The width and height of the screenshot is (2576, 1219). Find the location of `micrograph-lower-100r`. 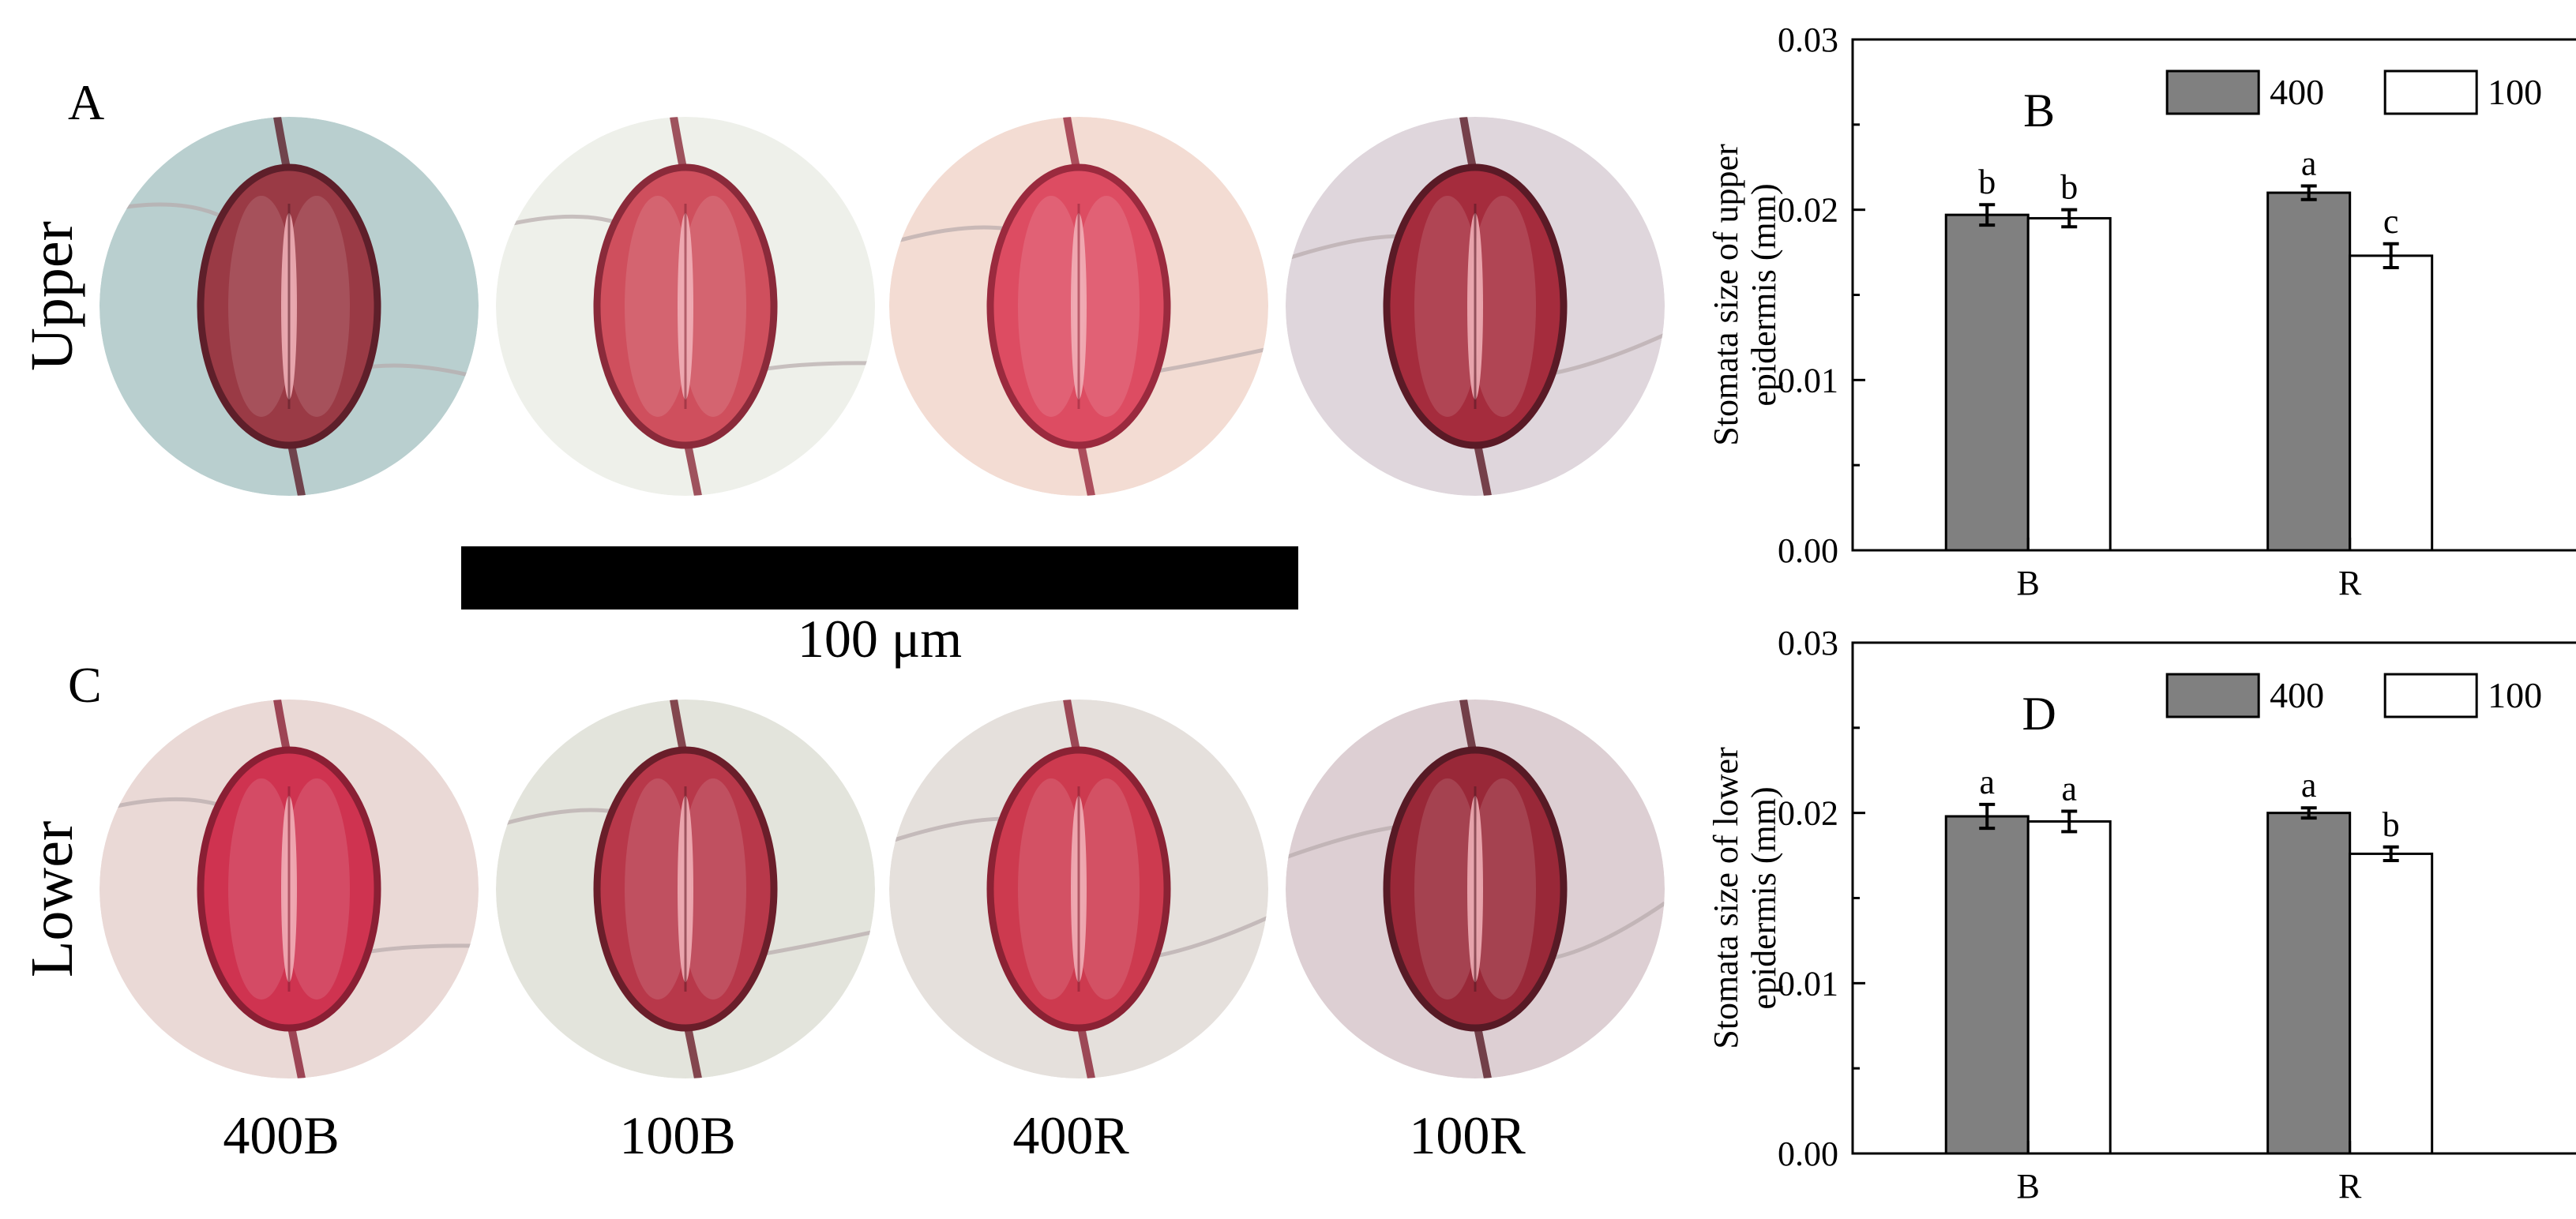

micrograph-lower-100r is located at coordinates (1475, 889).